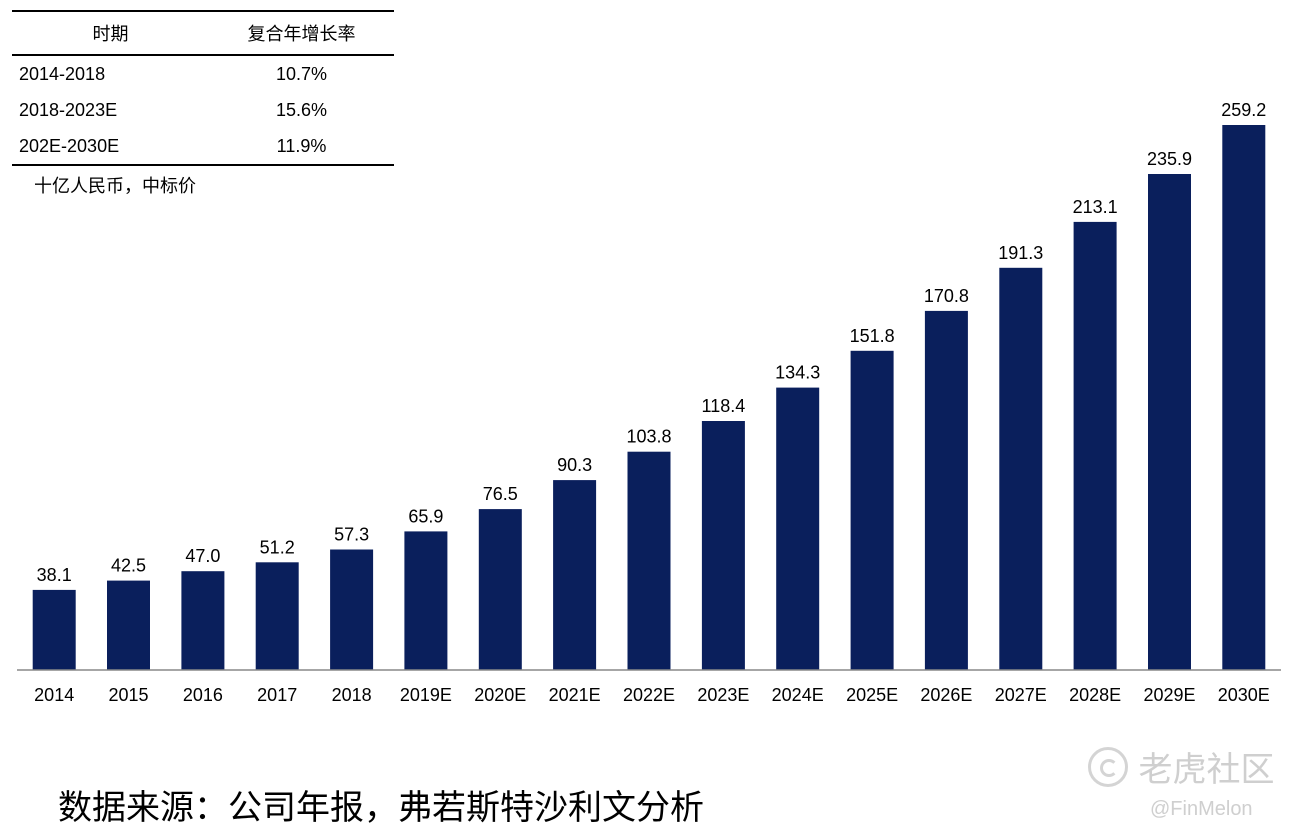 The height and width of the screenshot is (840, 1292). What do you see at coordinates (1206, 770) in the screenshot?
I see `watermark-name: 老虎社区` at bounding box center [1206, 770].